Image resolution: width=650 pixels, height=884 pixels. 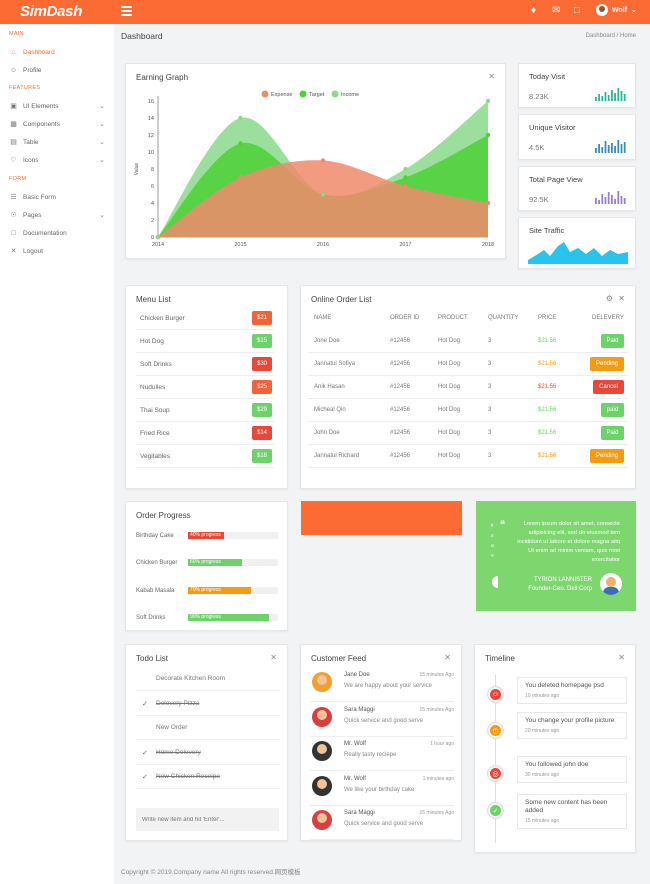 I want to click on feed-message: We like your birthday cake, so click(x=379, y=789).